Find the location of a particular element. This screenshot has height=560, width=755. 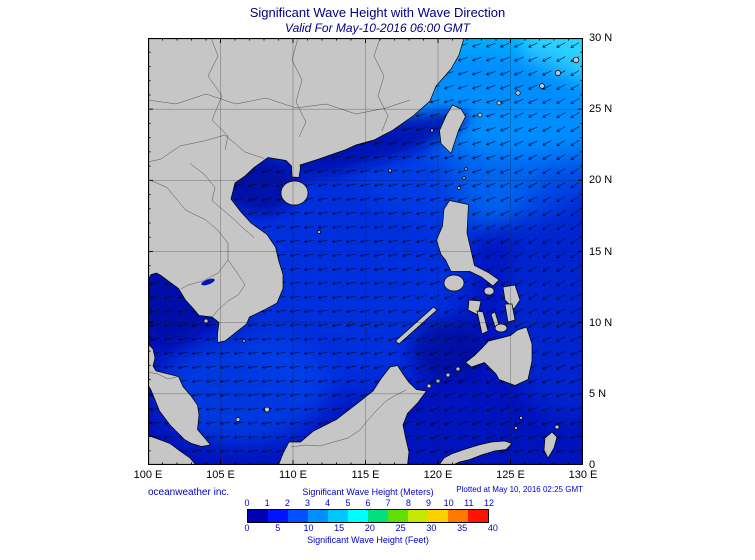

island-babuyan is located at coordinates (459, 188).